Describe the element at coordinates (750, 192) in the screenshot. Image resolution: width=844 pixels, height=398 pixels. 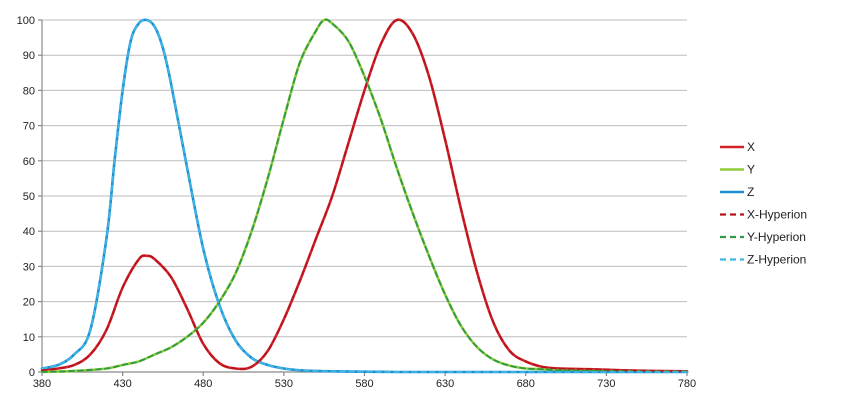
I see `legend-label-z: Z` at that location.